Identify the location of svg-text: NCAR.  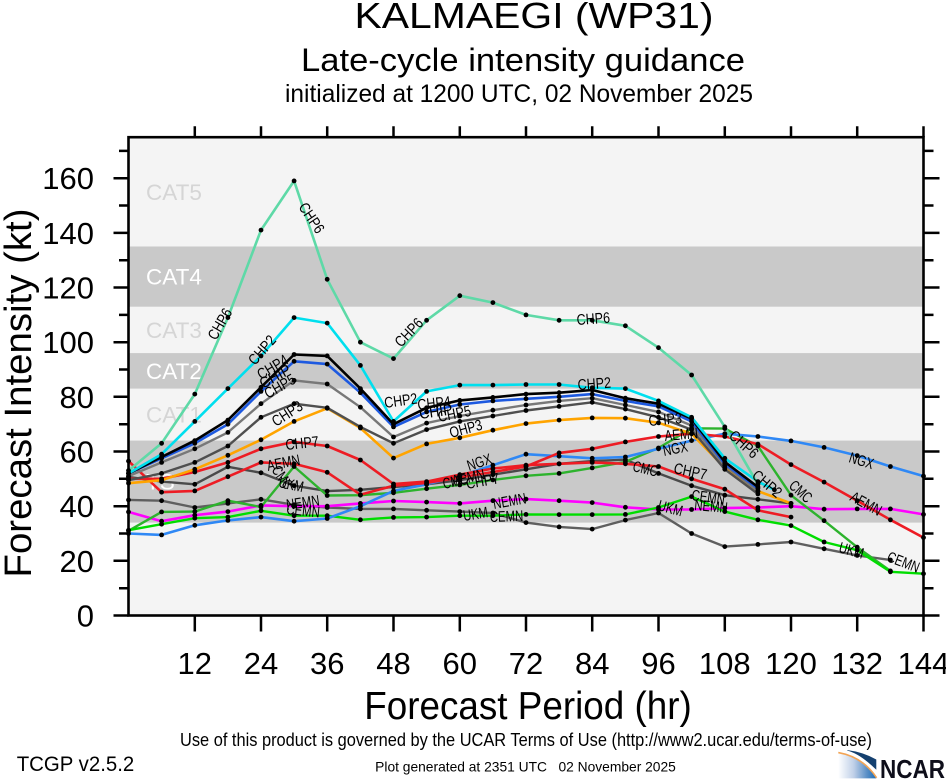
(912, 768).